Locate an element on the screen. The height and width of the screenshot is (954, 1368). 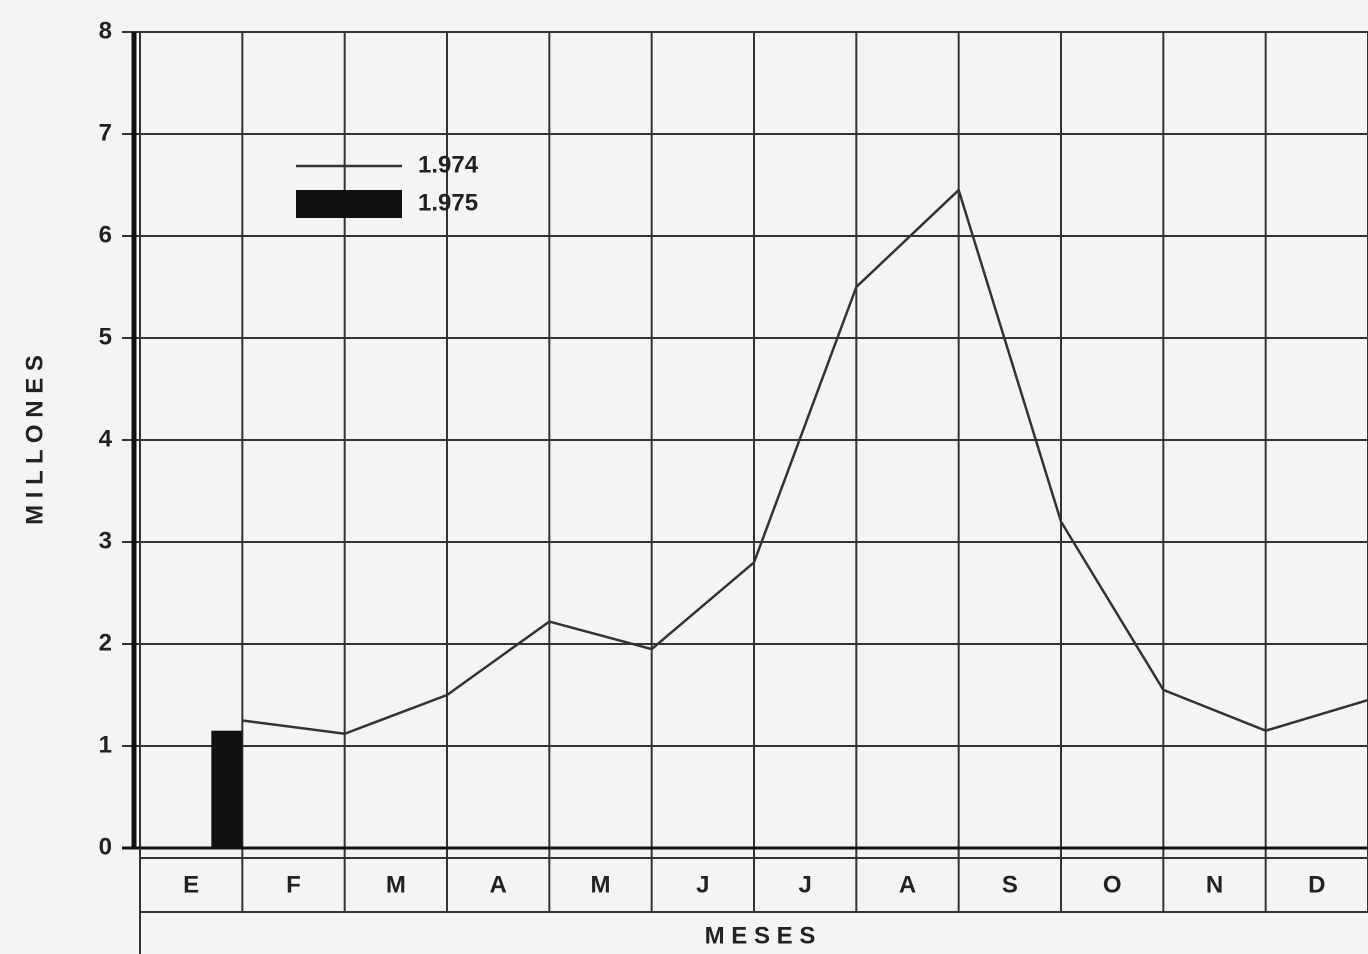
x-tick-label: E is located at coordinates (191, 884).